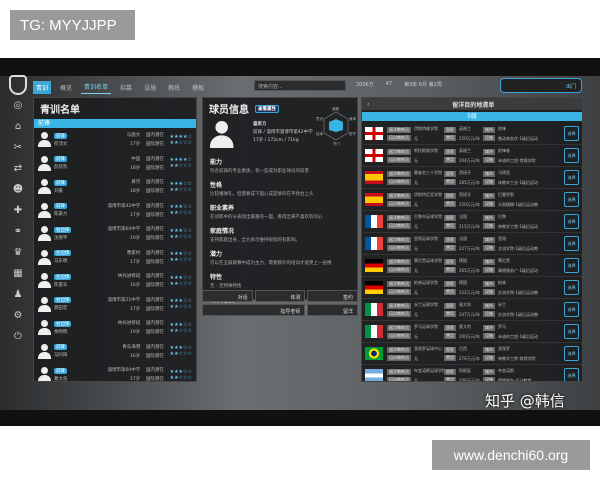 The width and height of the screenshot is (600, 480). What do you see at coordinates (374, 353) in the screenshot?
I see `flag-brazil-icon` at bounding box center [374, 353].